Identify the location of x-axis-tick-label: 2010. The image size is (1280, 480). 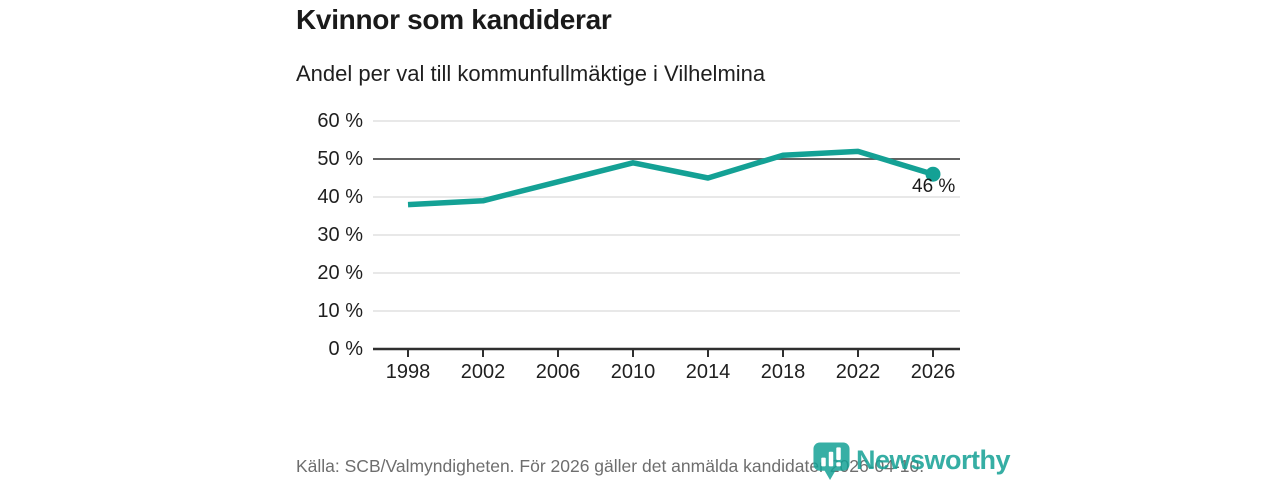
(633, 372).